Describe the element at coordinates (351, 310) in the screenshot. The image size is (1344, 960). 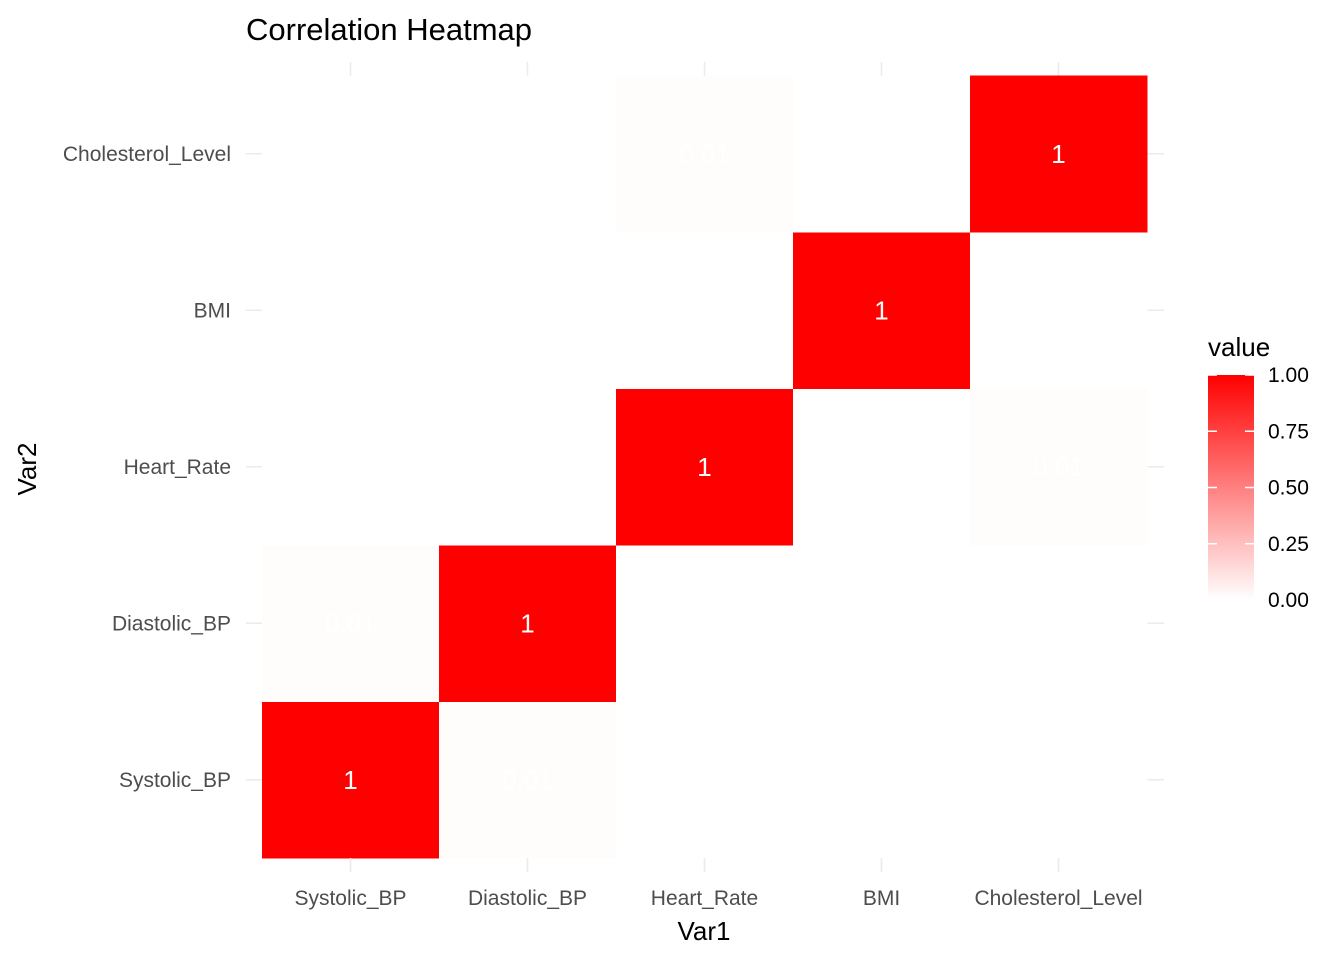
I see `heatmap-cell-Systolic_BP-BMI` at that location.